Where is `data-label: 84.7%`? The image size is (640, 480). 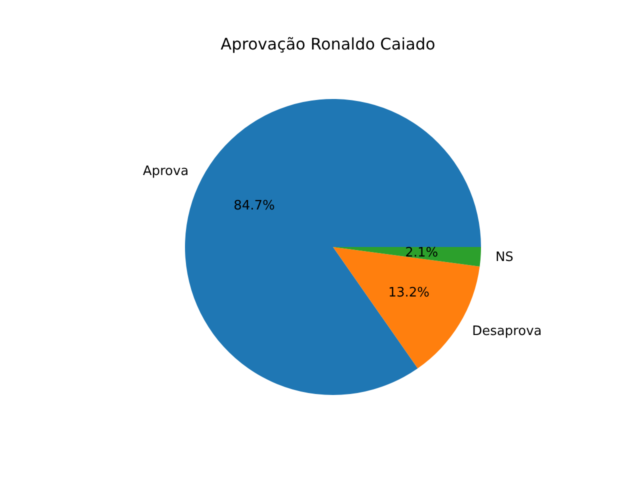 data-label: 84.7% is located at coordinates (254, 206).